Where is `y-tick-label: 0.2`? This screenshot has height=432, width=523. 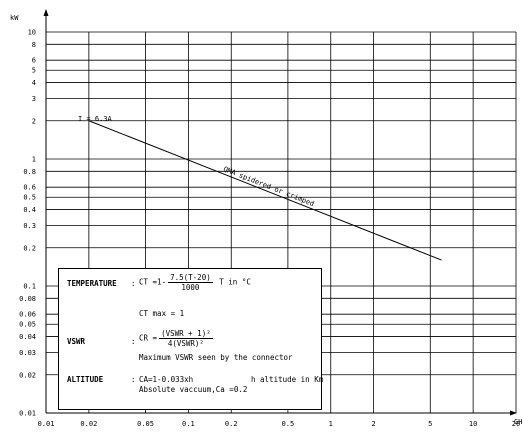 y-tick-label: 0.2 is located at coordinates (29, 248).